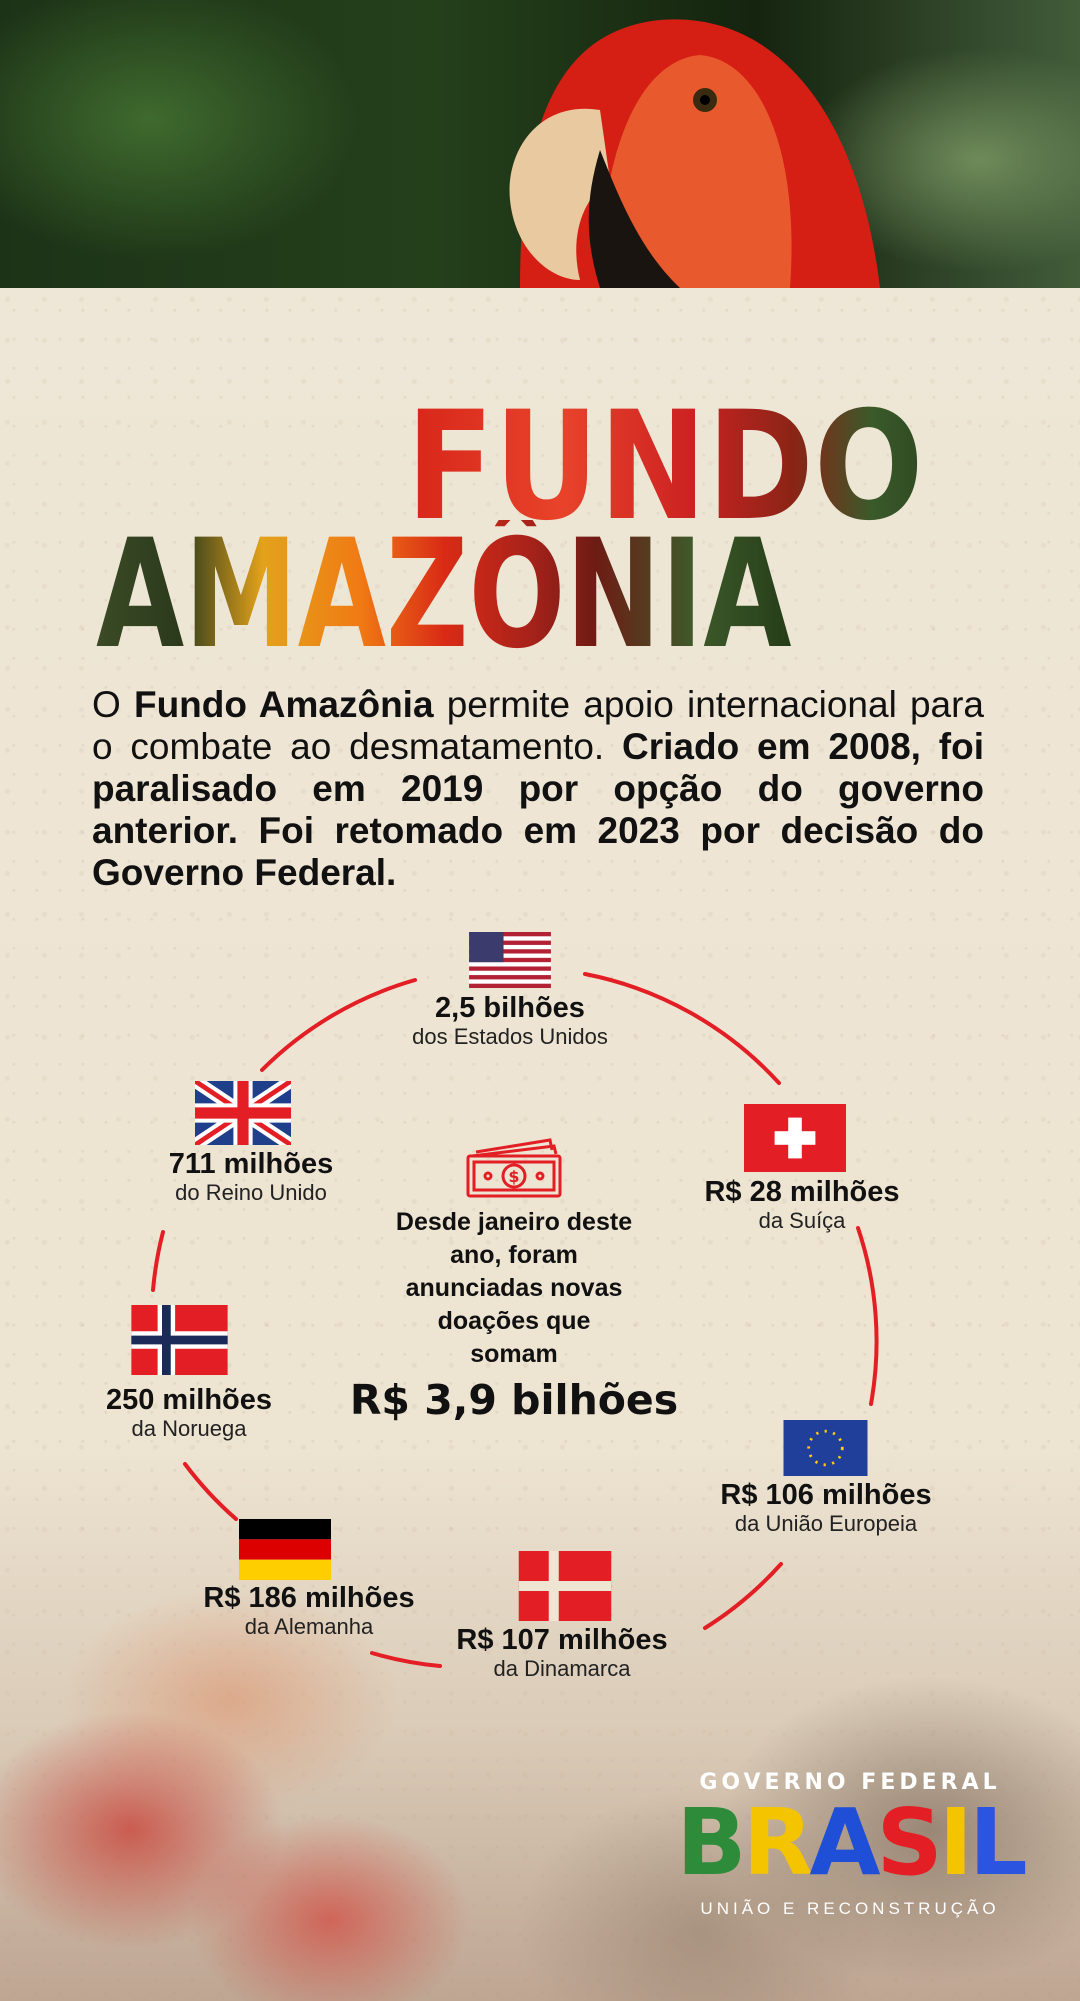  I want to click on donation-uk: 711 milhões do Reino Unido, so click(251, 1177).